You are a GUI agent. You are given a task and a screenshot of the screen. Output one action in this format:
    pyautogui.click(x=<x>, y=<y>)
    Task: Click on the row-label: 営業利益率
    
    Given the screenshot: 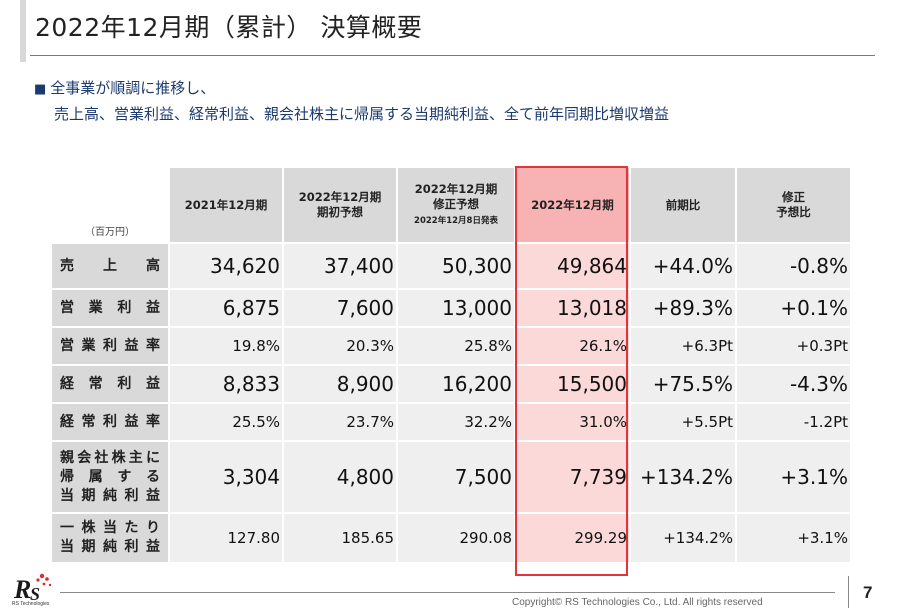 What is the action you would take?
    pyautogui.click(x=110, y=346)
    